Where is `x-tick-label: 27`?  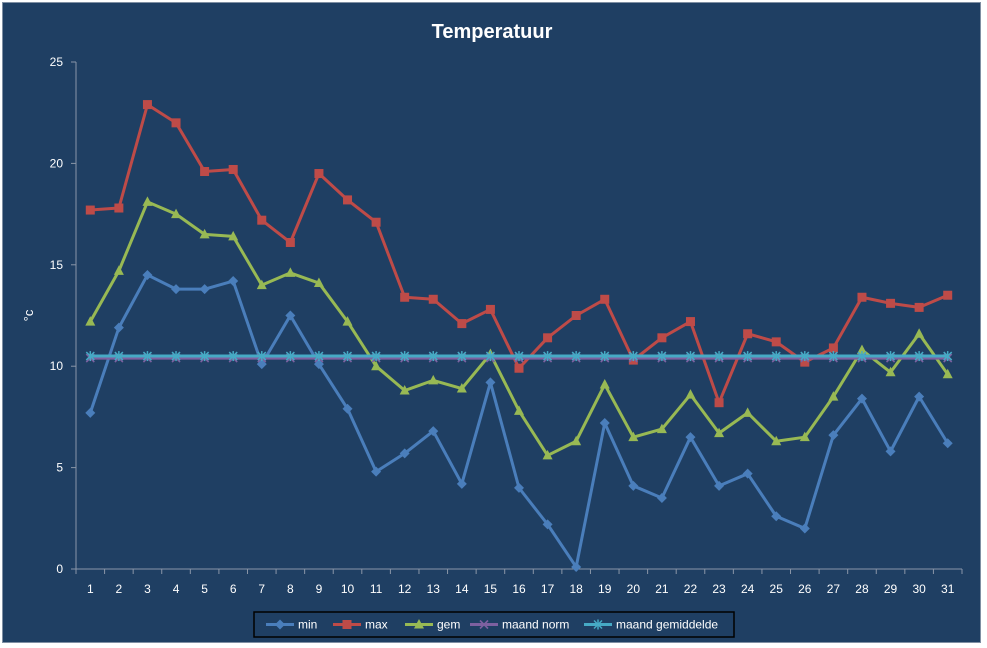
x-tick-label: 27 is located at coordinates (834, 589).